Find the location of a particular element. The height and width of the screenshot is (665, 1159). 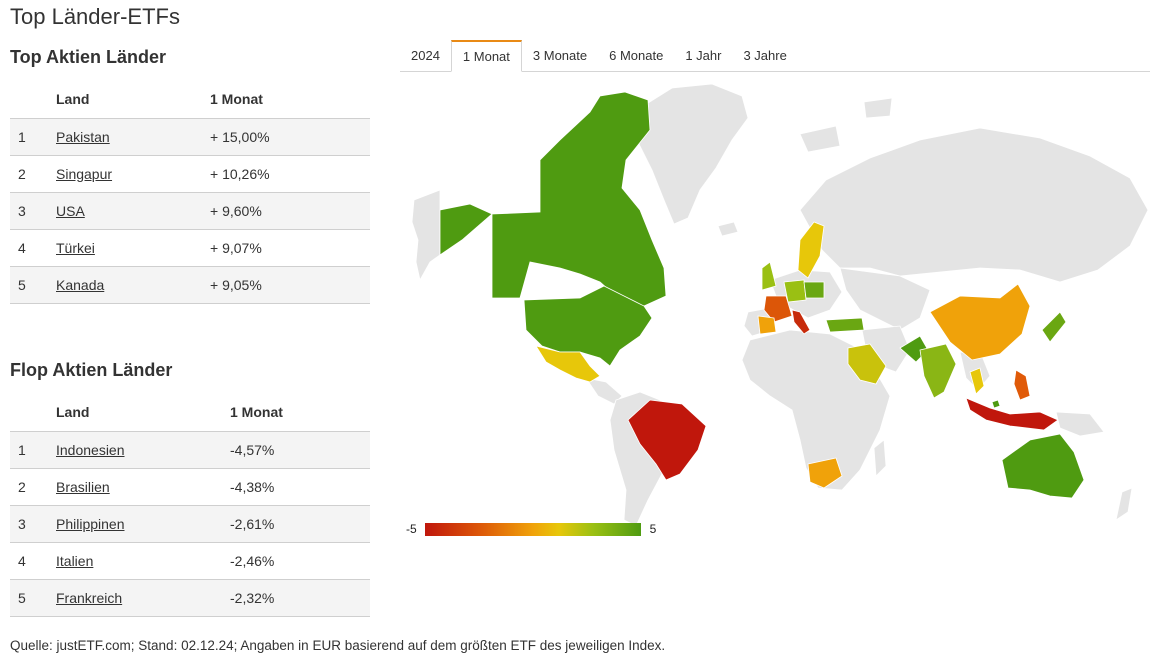

country-link: Kanada is located at coordinates (80, 284).